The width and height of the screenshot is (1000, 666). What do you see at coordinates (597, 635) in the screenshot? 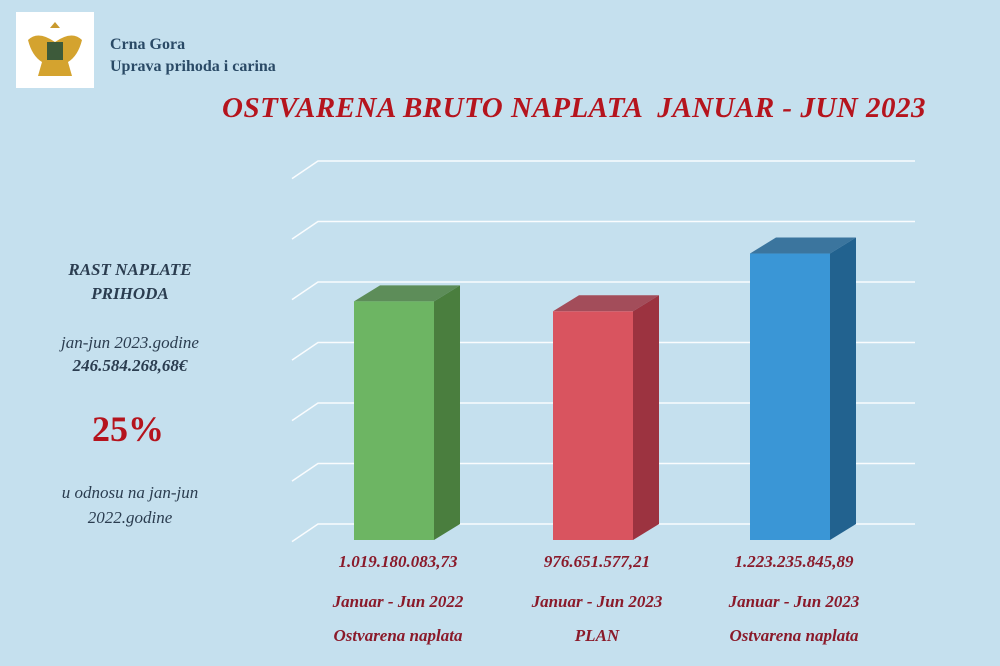
I see `category-label: PLAN` at bounding box center [597, 635].